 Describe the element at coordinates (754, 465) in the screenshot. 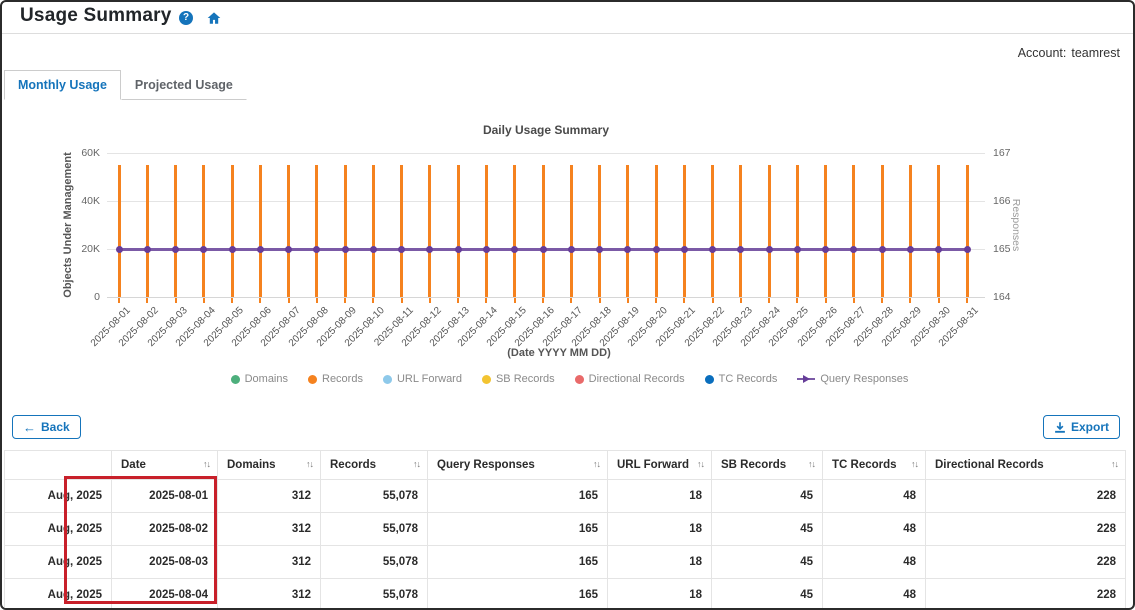

I see `column-header-label: SB Records` at that location.